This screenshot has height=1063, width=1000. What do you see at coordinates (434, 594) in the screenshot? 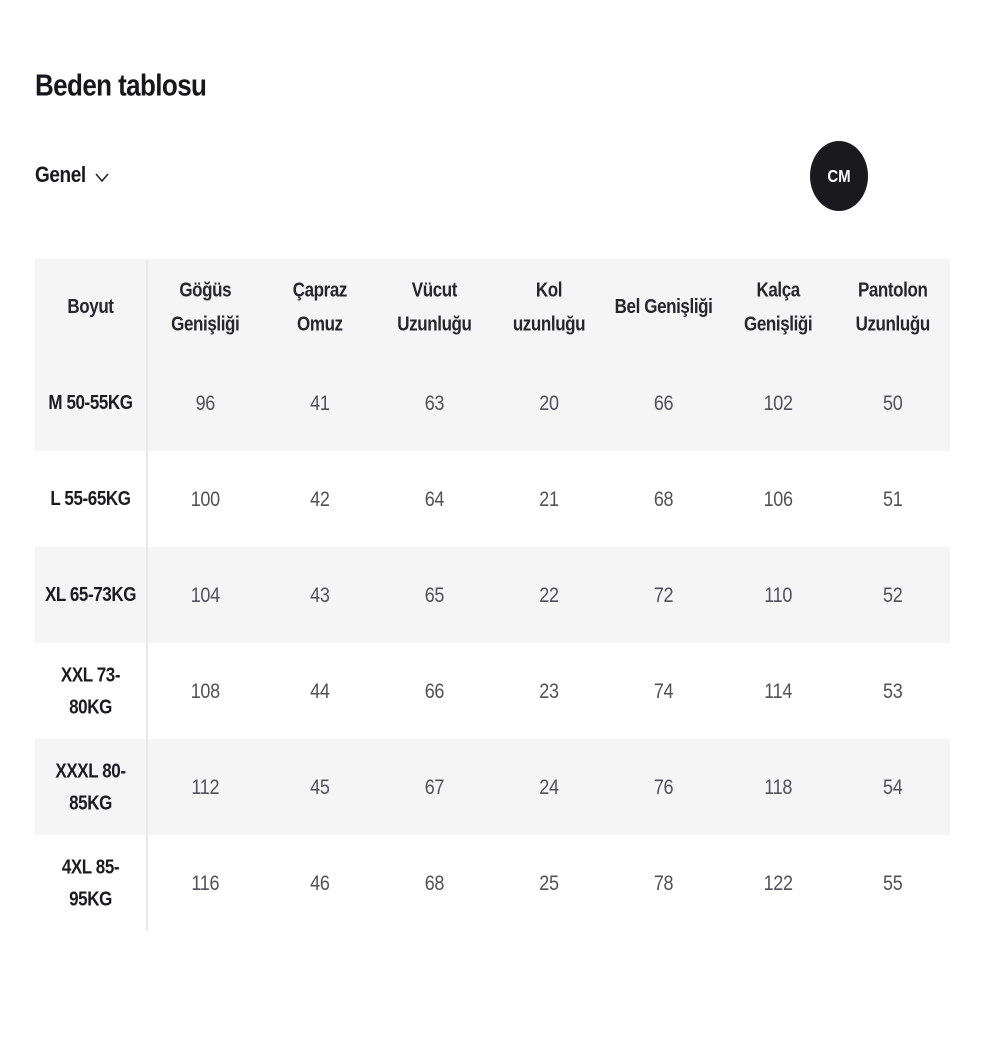
I see `measurement-value: 65` at bounding box center [434, 594].